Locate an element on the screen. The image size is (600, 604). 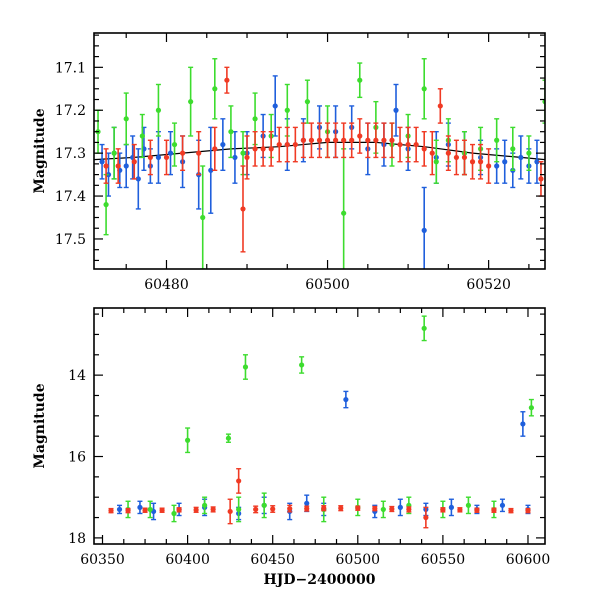
x-tick-label: 60600 is located at coordinates (528, 560).